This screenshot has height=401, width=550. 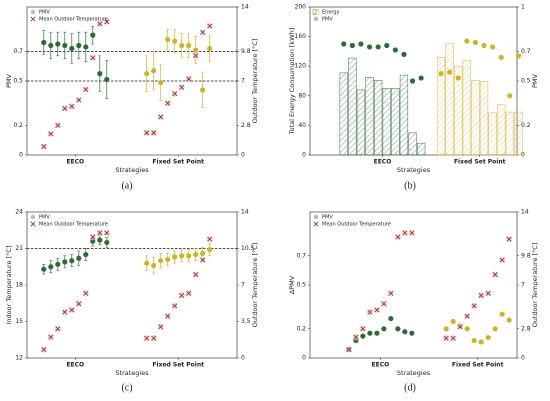 I want to click on y2-tick-label: 10.5, so click(x=248, y=248).